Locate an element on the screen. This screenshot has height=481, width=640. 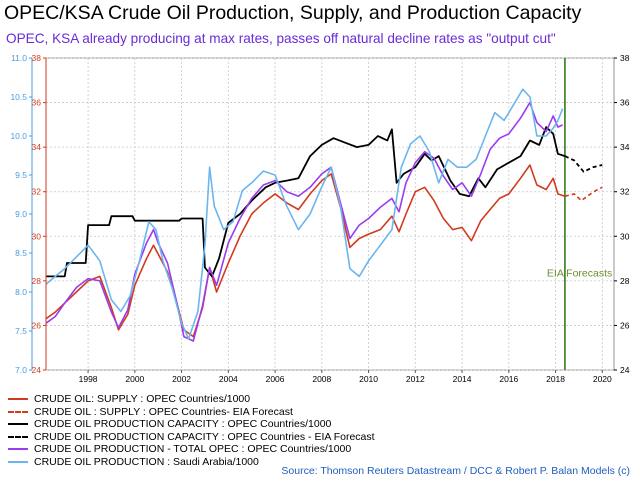
left-axis-tick-label: 7.5 is located at coordinates (21, 331).